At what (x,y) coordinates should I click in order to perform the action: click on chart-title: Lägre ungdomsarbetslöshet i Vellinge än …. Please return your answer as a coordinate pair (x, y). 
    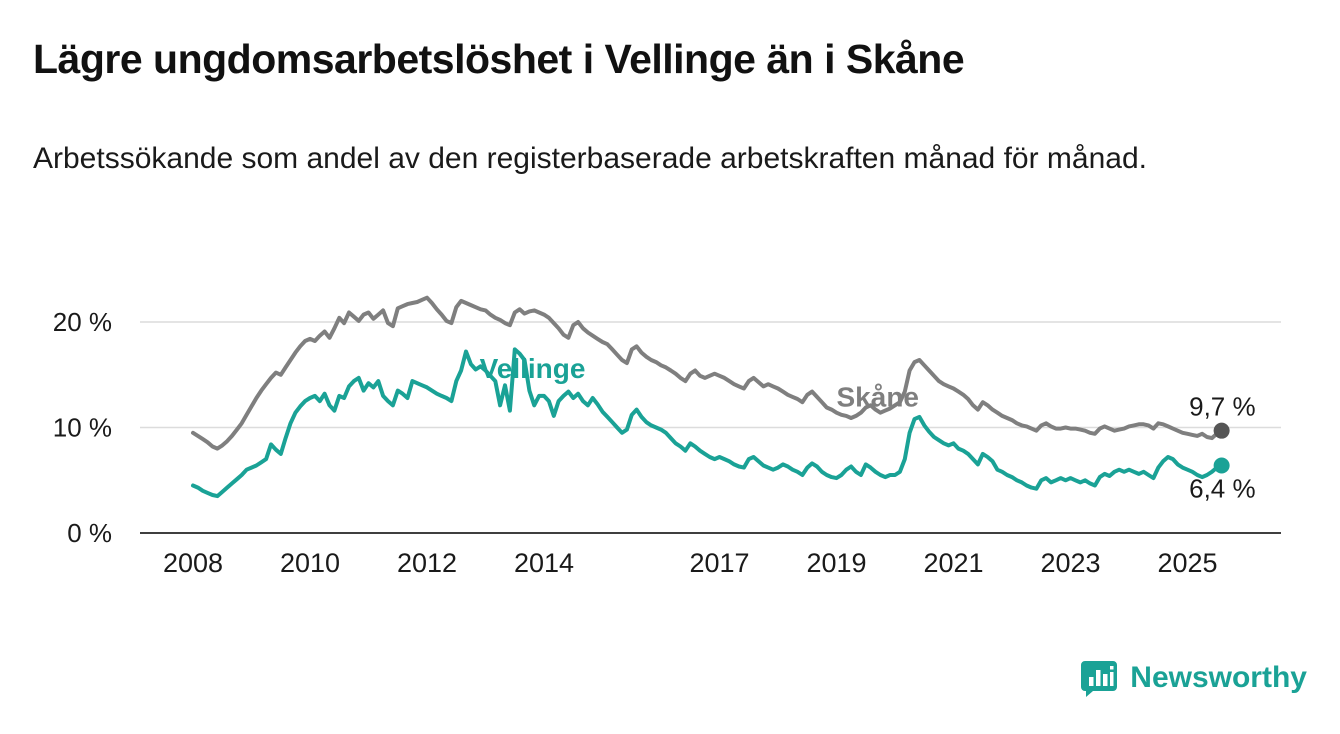
    Looking at the image, I should click on (499, 59).